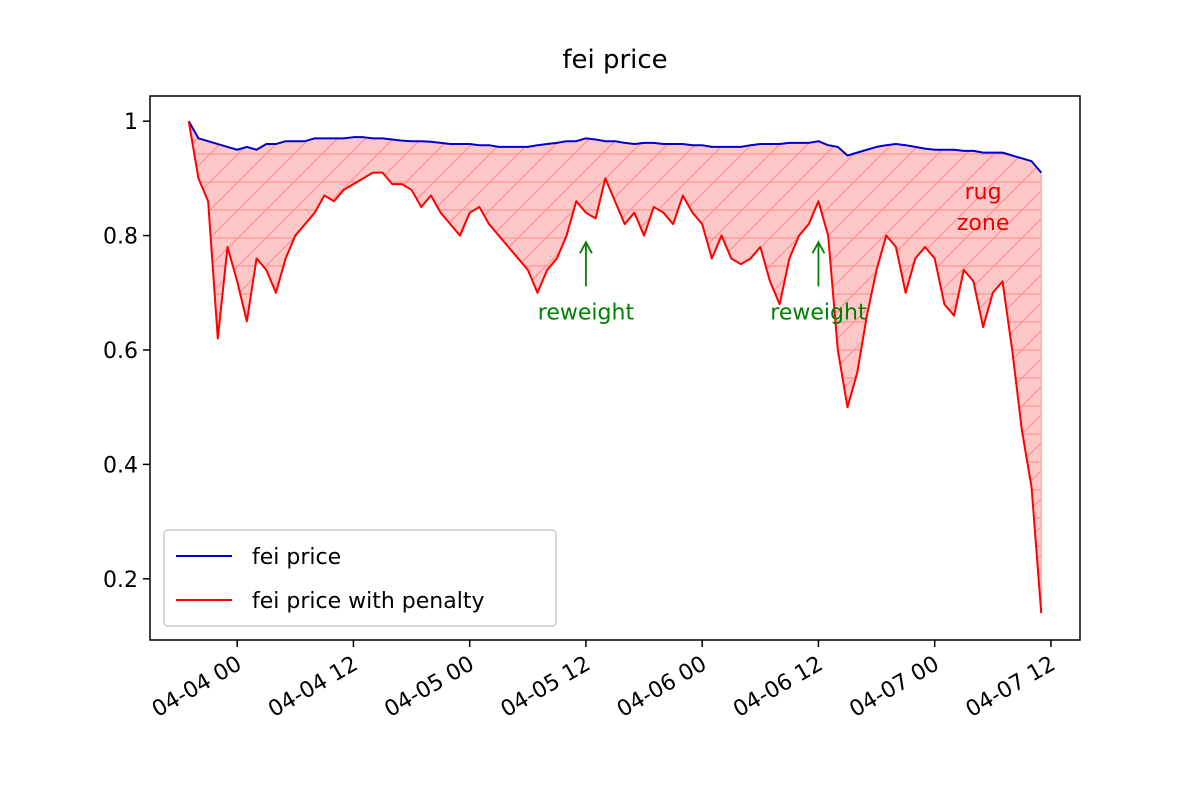  What do you see at coordinates (131, 122) in the screenshot?
I see `y-tick-label: 1` at bounding box center [131, 122].